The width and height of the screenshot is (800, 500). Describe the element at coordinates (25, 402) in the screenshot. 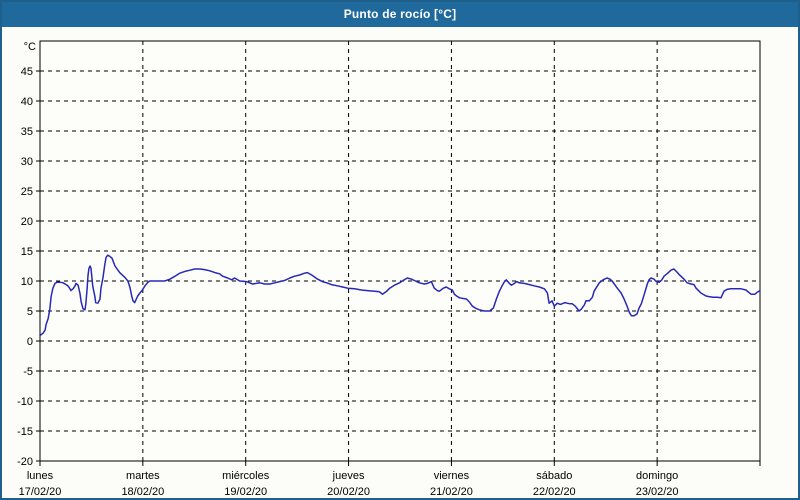

I see `y-tick-label: -10` at that location.